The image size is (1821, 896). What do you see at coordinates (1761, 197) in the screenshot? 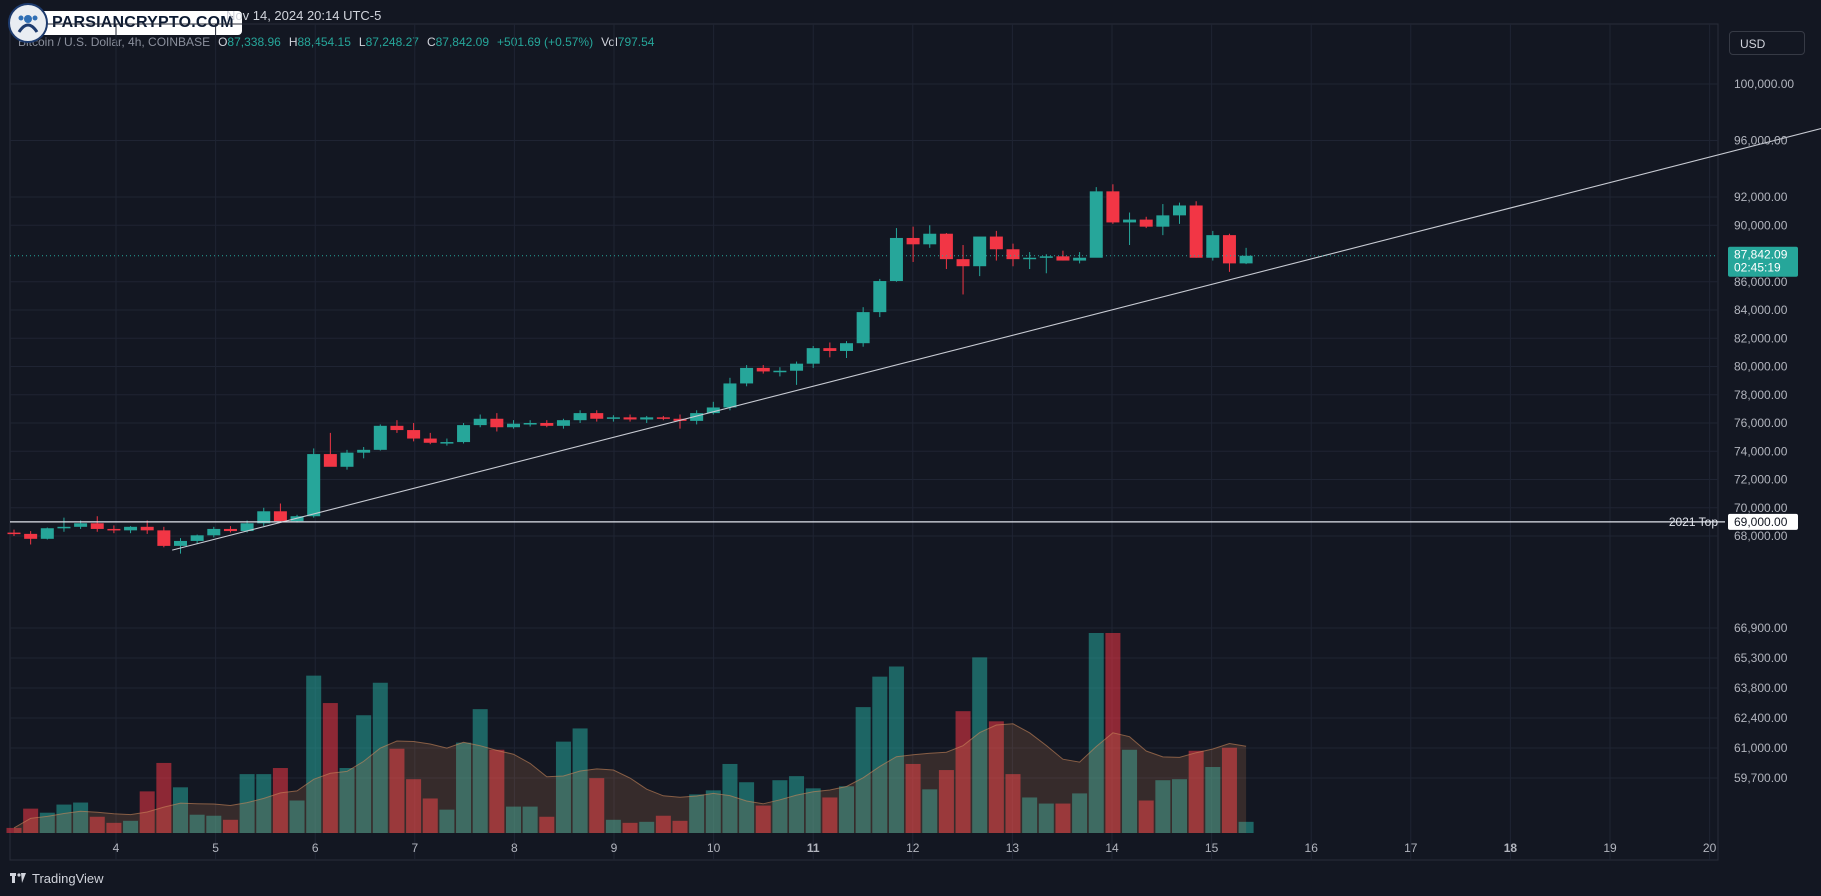
I see `price-axis-label: 92,000.00` at bounding box center [1761, 197].